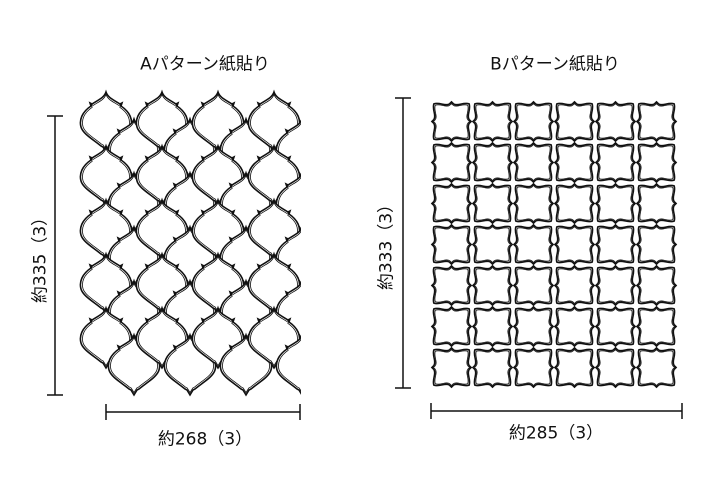  I want to click on pattern-a-title: Aパターン紙貼り, so click(205, 64).